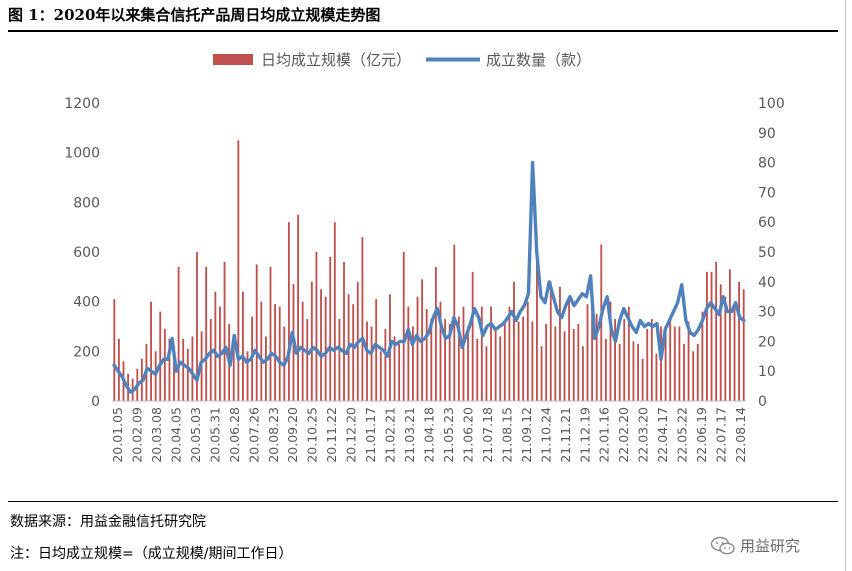  Describe the element at coordinates (722, 545) in the screenshot. I see `wechat-icon` at that location.